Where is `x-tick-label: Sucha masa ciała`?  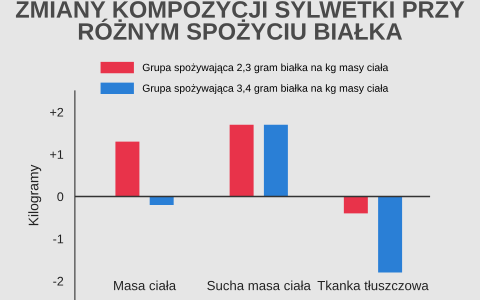
x-tick-label: Sucha masa ciała is located at coordinates (259, 285).